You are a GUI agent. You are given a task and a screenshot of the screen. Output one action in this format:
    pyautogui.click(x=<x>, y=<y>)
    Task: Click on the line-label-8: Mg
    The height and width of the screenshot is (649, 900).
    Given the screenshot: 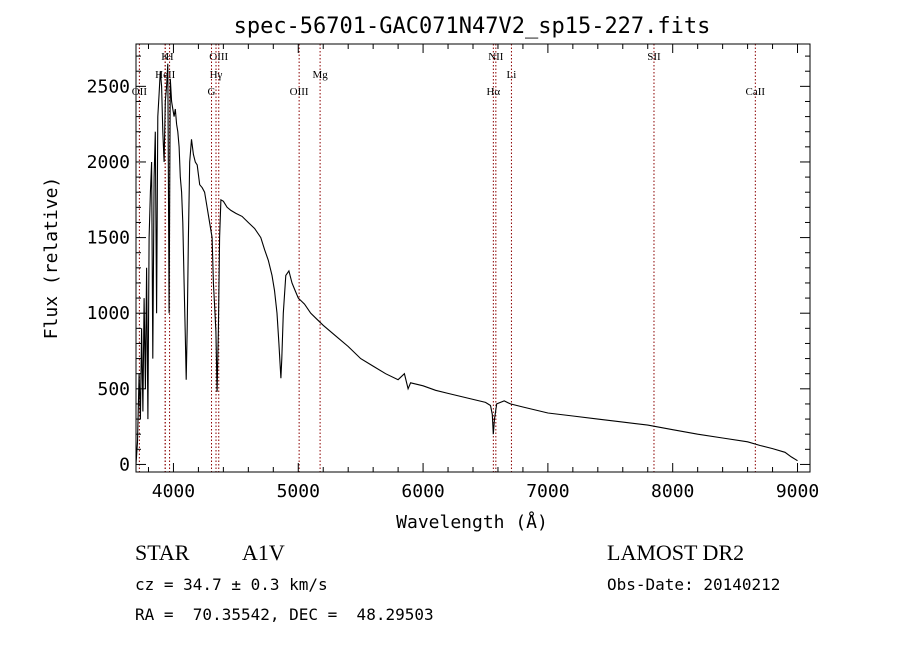 What is the action you would take?
    pyautogui.click(x=320, y=75)
    